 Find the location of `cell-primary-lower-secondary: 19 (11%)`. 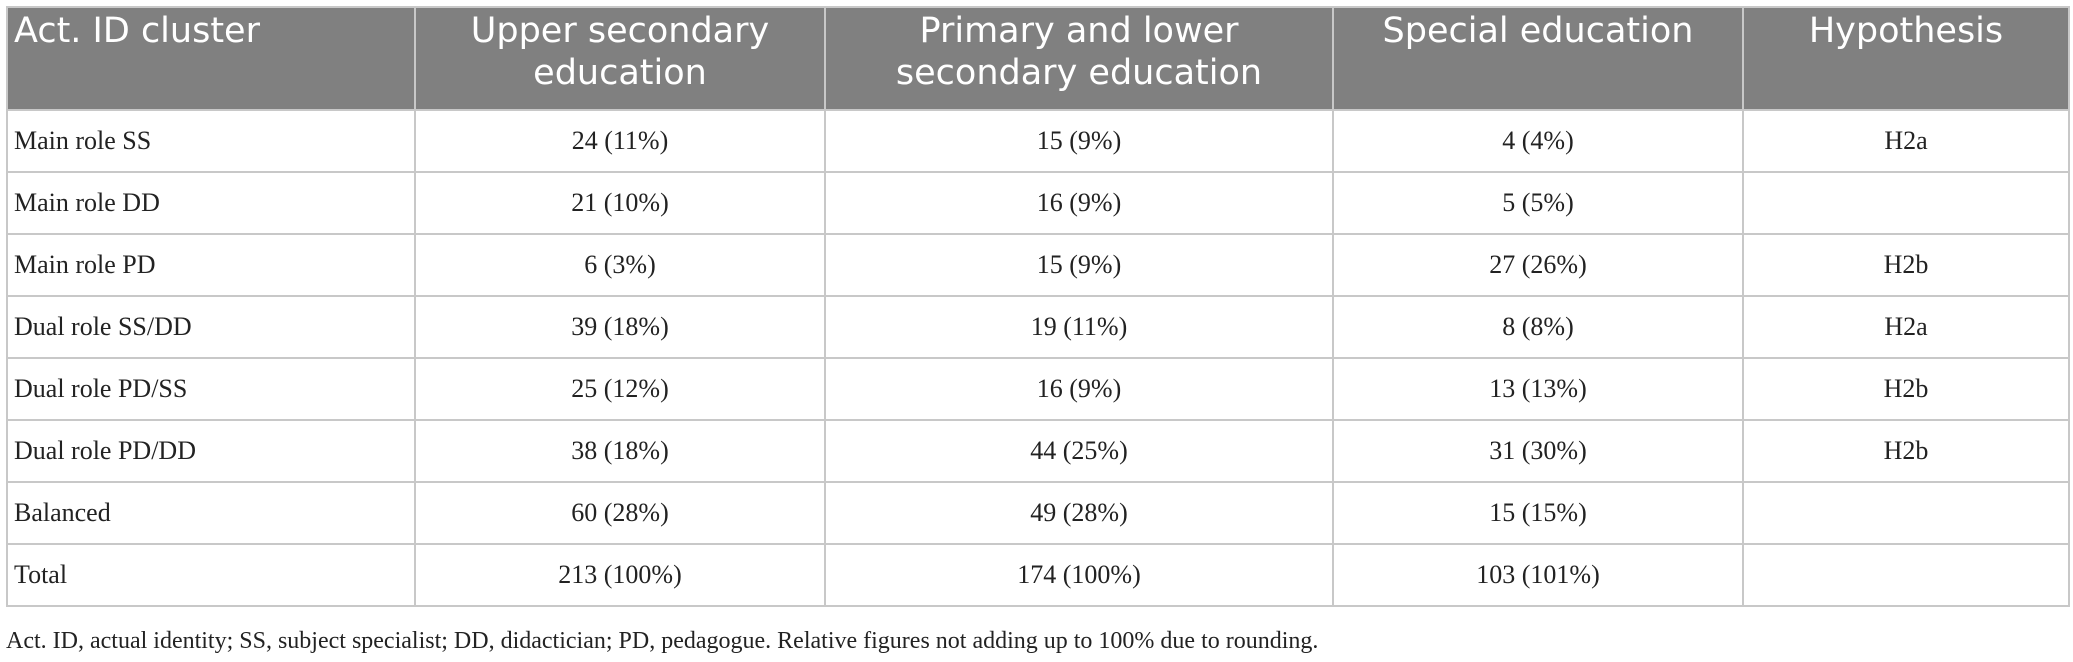

cell-primary-lower-secondary: 19 (11%) is located at coordinates (1079, 327).